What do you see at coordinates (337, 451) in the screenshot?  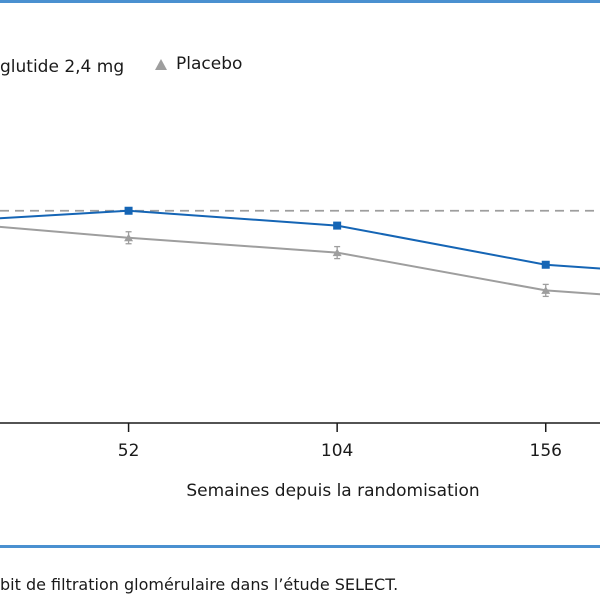 I see `x-tick-label: 104` at bounding box center [337, 451].